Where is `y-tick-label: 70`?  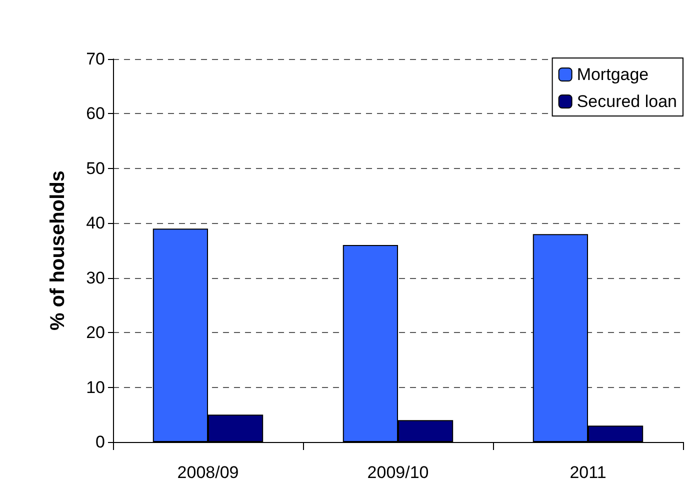 y-tick-label: 70 is located at coordinates (95, 59).